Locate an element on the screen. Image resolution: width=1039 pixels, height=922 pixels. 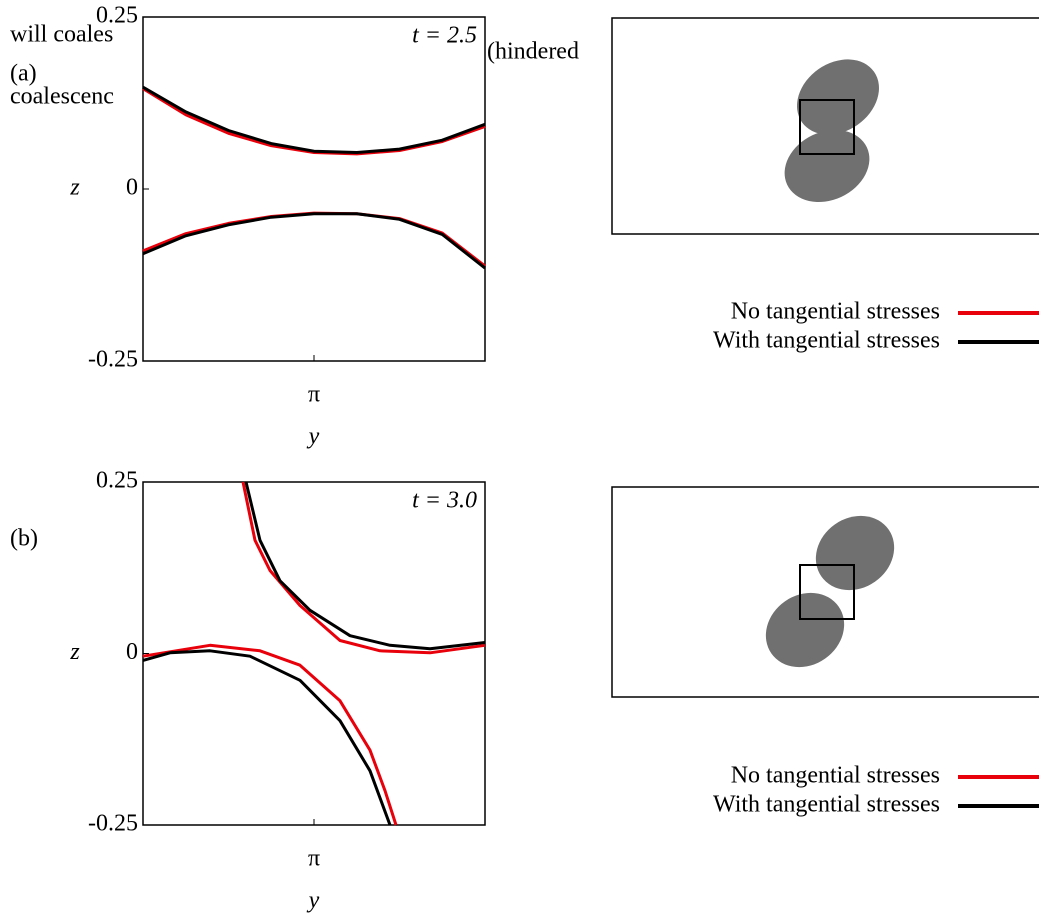
annotation: t = 2.5 is located at coordinates (444, 36).